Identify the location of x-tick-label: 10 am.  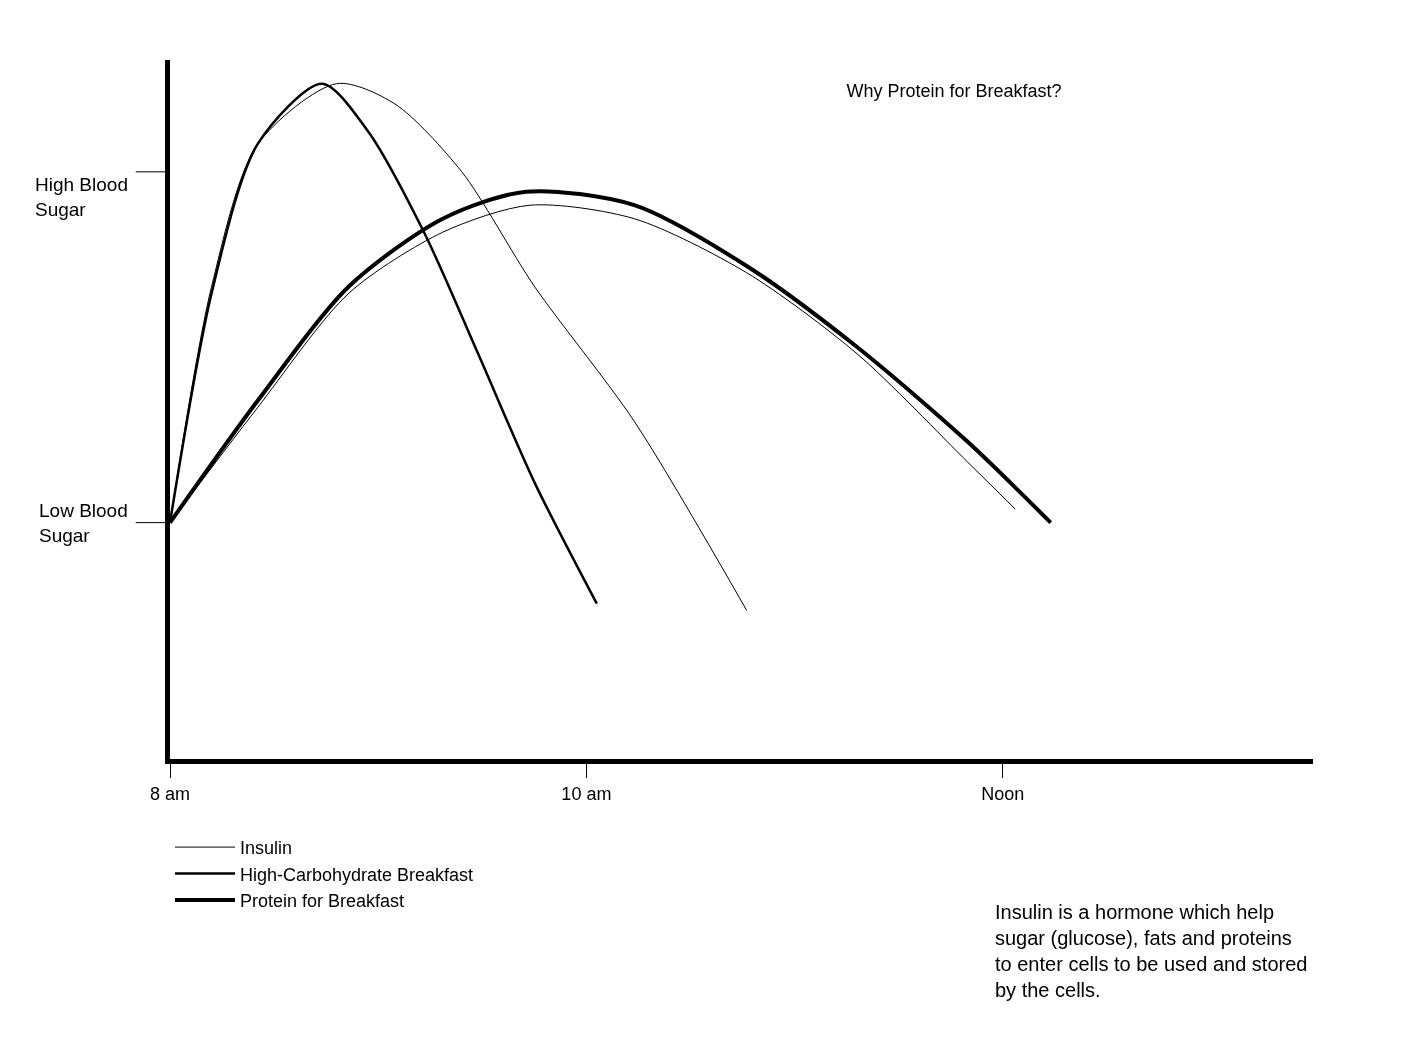
(586, 793).